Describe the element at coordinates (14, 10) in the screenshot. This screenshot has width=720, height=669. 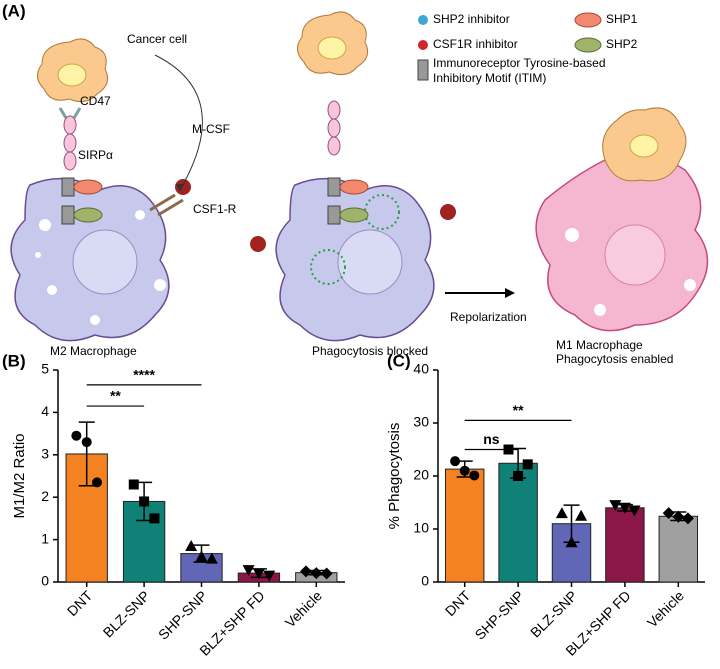
I see `panel-label: (A)` at that location.